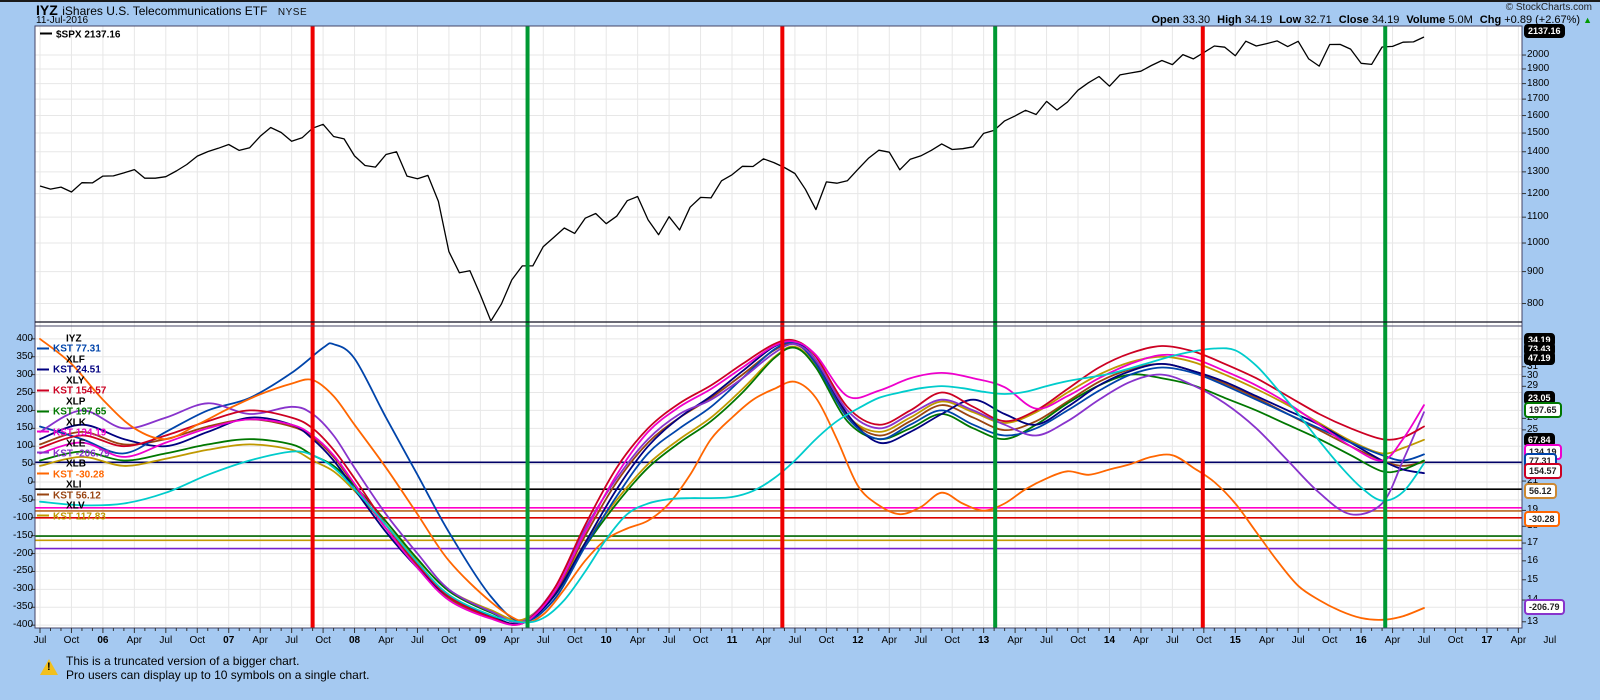 This screenshot has height=700, width=1600. What do you see at coordinates (27, 464) in the screenshot?
I see `kst-tick-label: 50` at bounding box center [27, 464].